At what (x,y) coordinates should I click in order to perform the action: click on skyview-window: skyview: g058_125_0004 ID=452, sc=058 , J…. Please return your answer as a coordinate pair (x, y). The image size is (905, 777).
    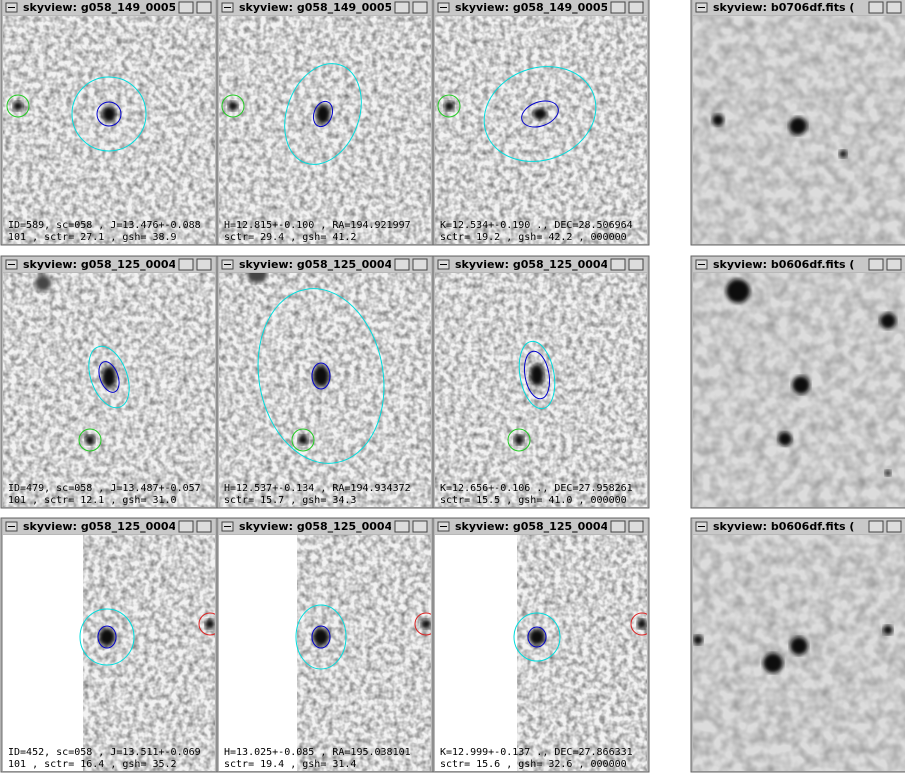
    Looking at the image, I should click on (109, 645).